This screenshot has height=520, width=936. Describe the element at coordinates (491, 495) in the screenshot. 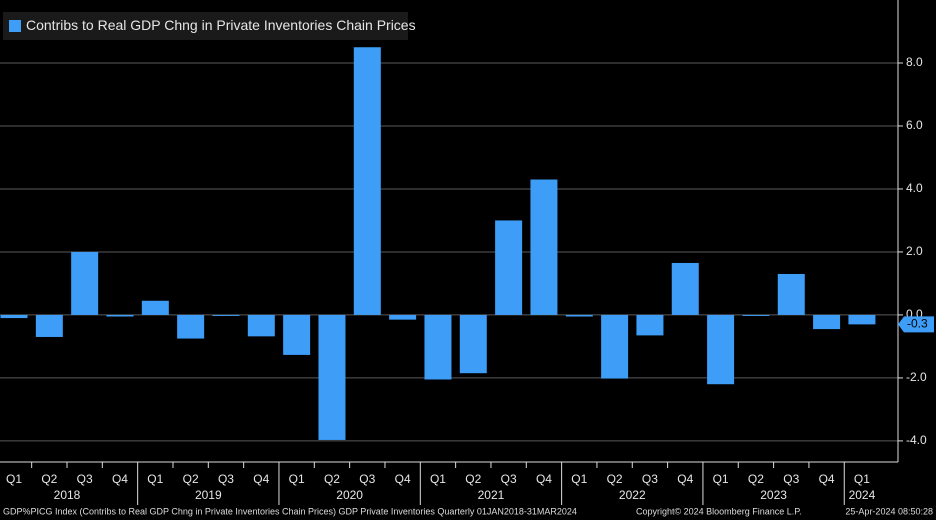

I see `x-year-label: 2021` at that location.